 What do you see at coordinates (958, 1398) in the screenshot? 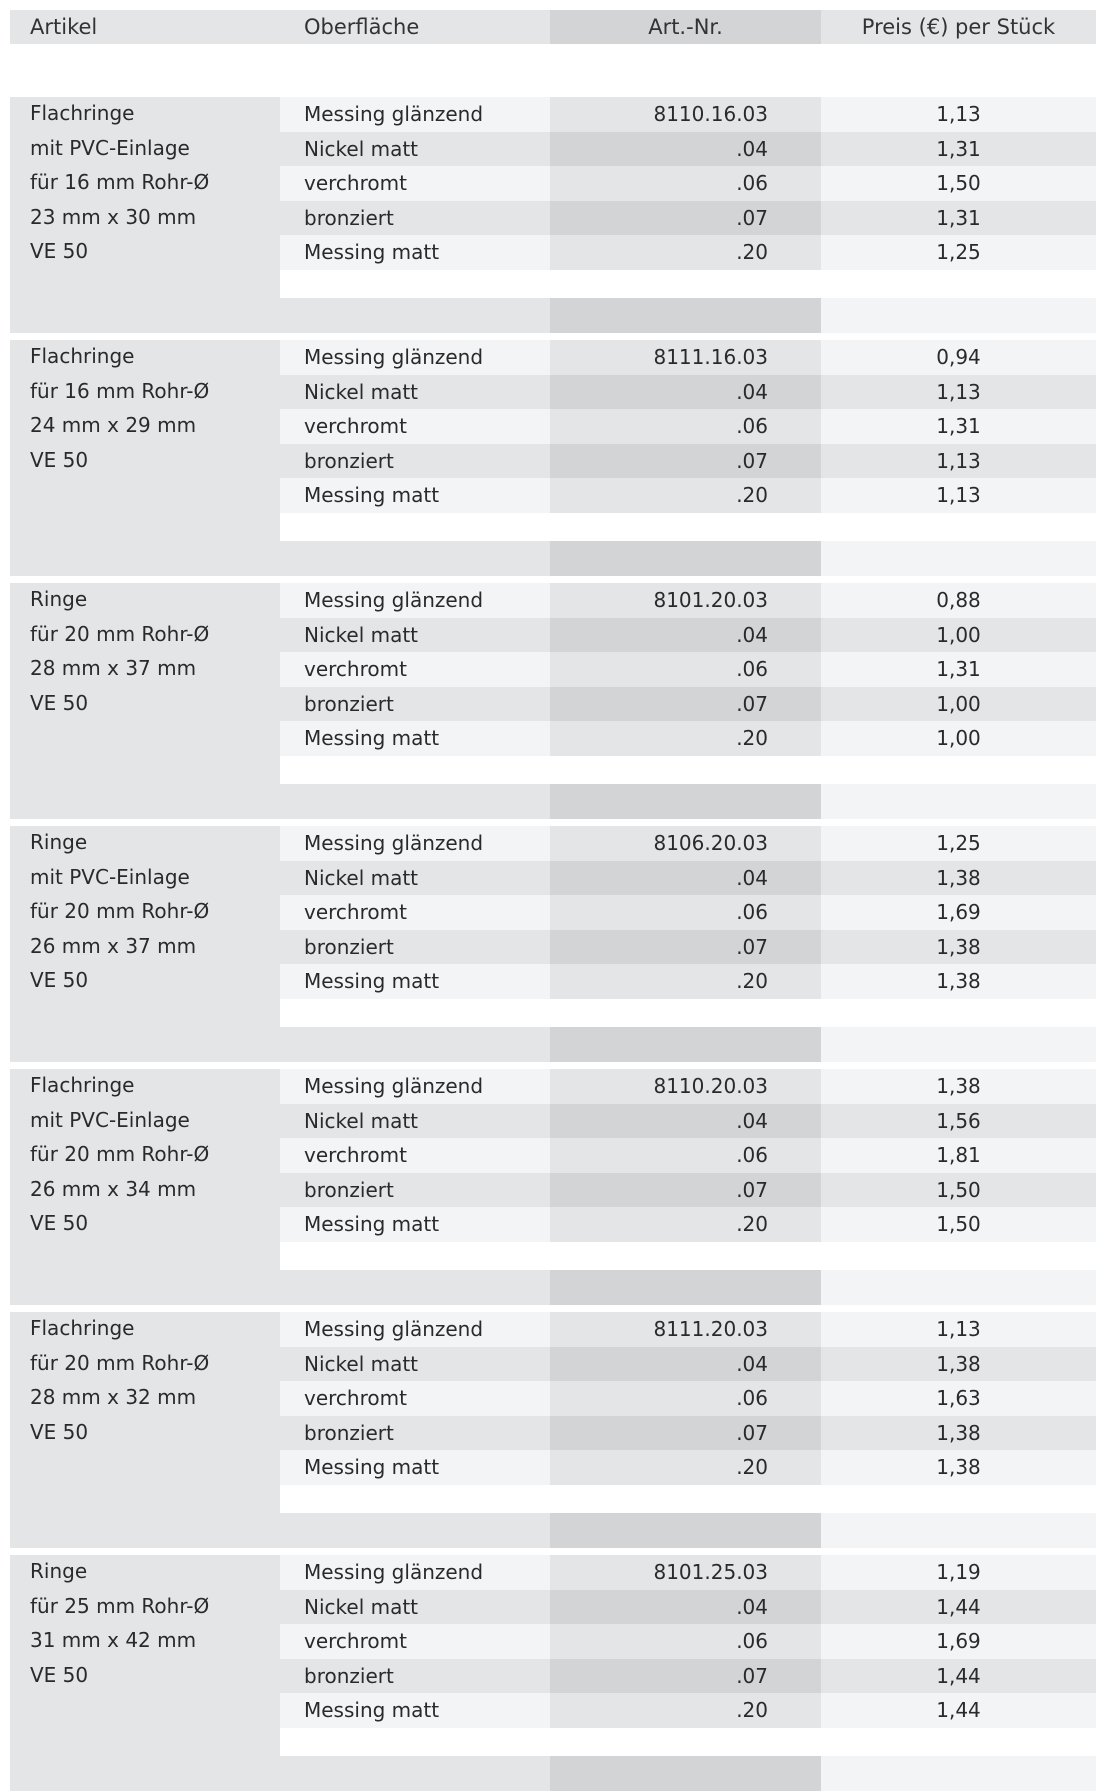
I see `price-cell: 1,63` at bounding box center [958, 1398].